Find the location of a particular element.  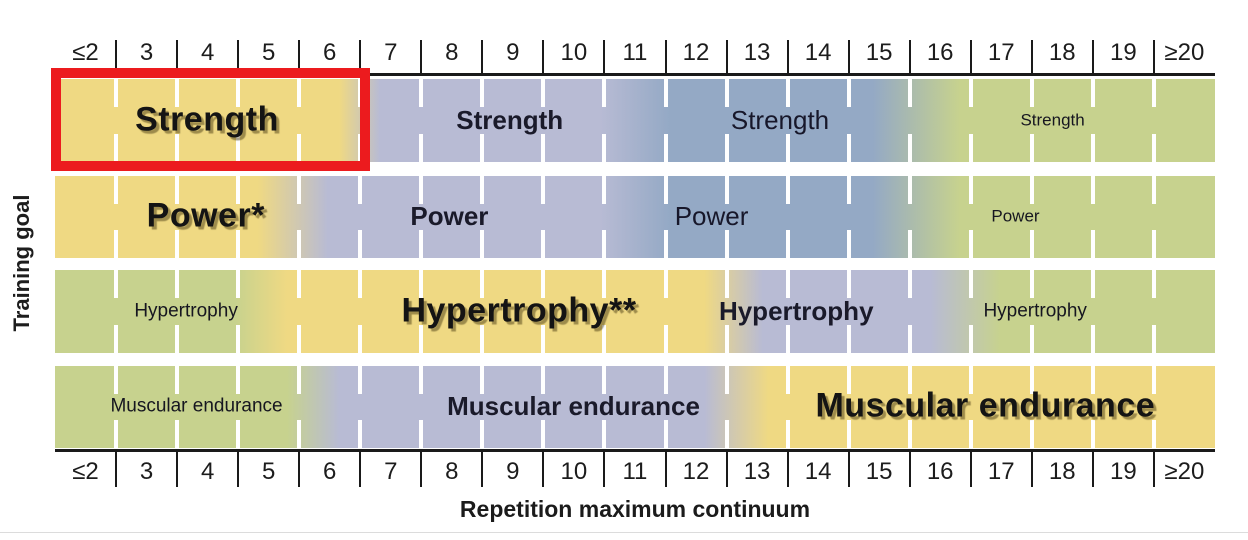

bottom-axis-tick-label: 15 is located at coordinates (879, 471).